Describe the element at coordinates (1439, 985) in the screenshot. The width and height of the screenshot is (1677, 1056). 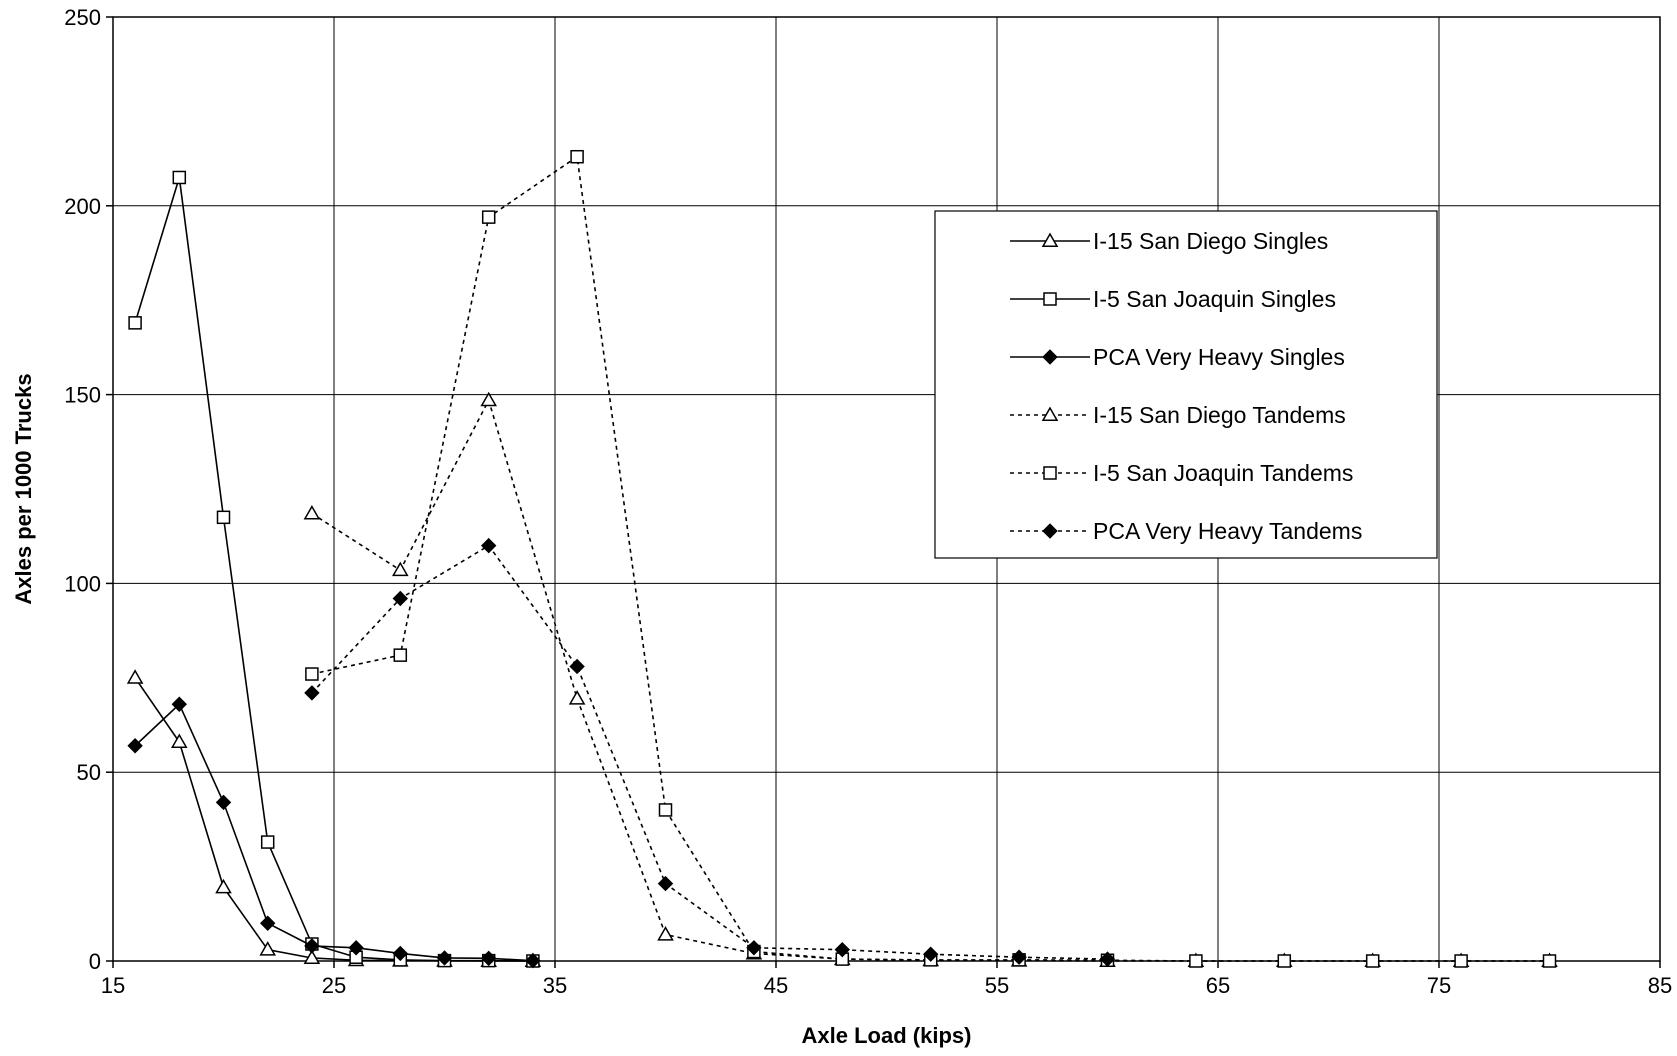
I see `x-tick-label: 75` at that location.